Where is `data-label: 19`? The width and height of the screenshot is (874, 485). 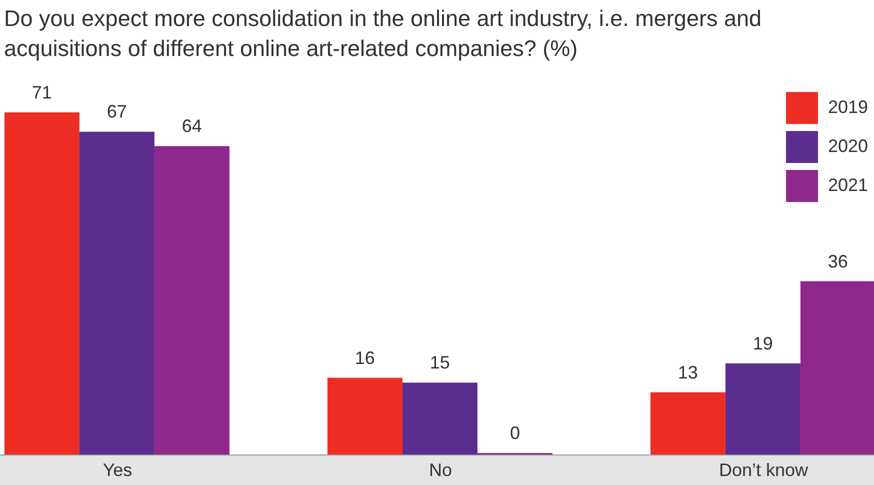 data-label: 19 is located at coordinates (762, 343).